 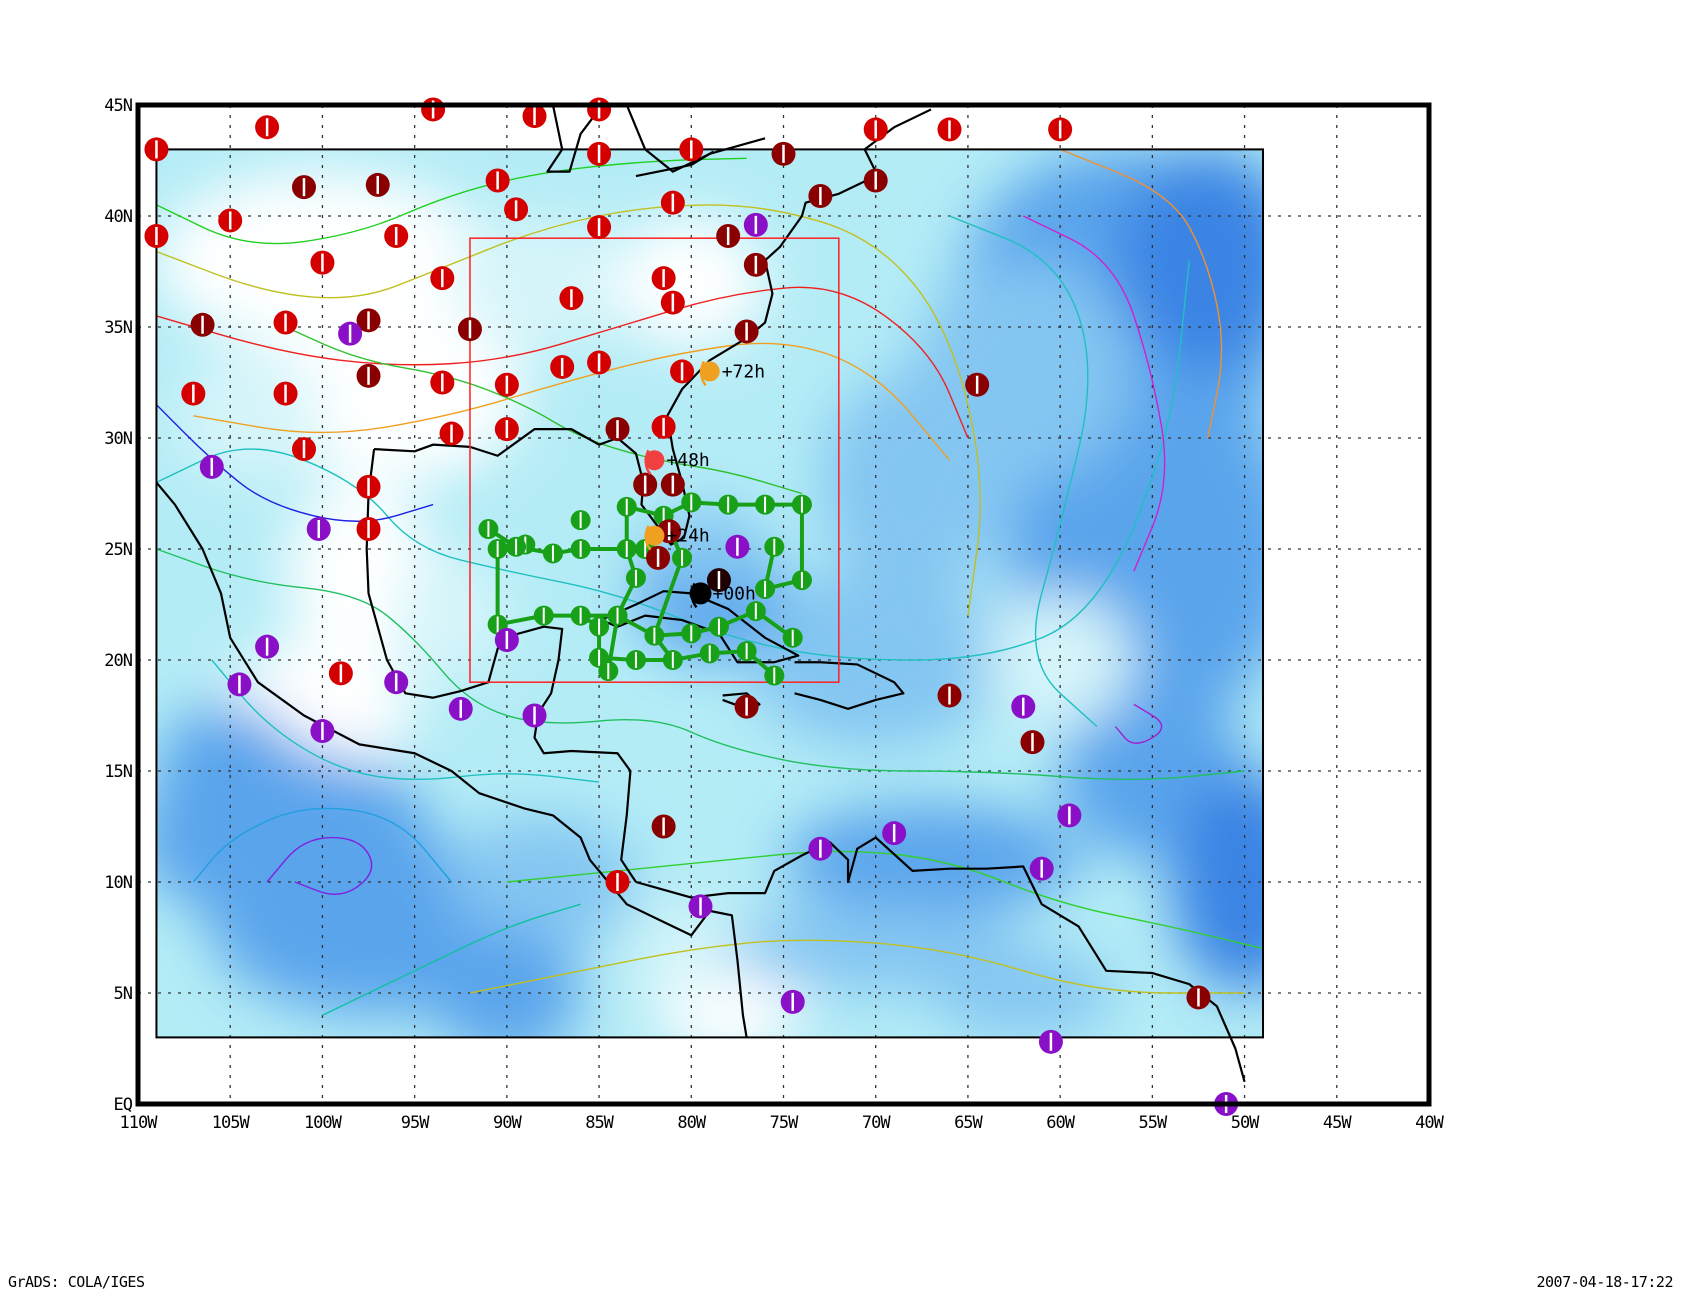 I want to click on y-tick-label: 20N, so click(x=118, y=661).